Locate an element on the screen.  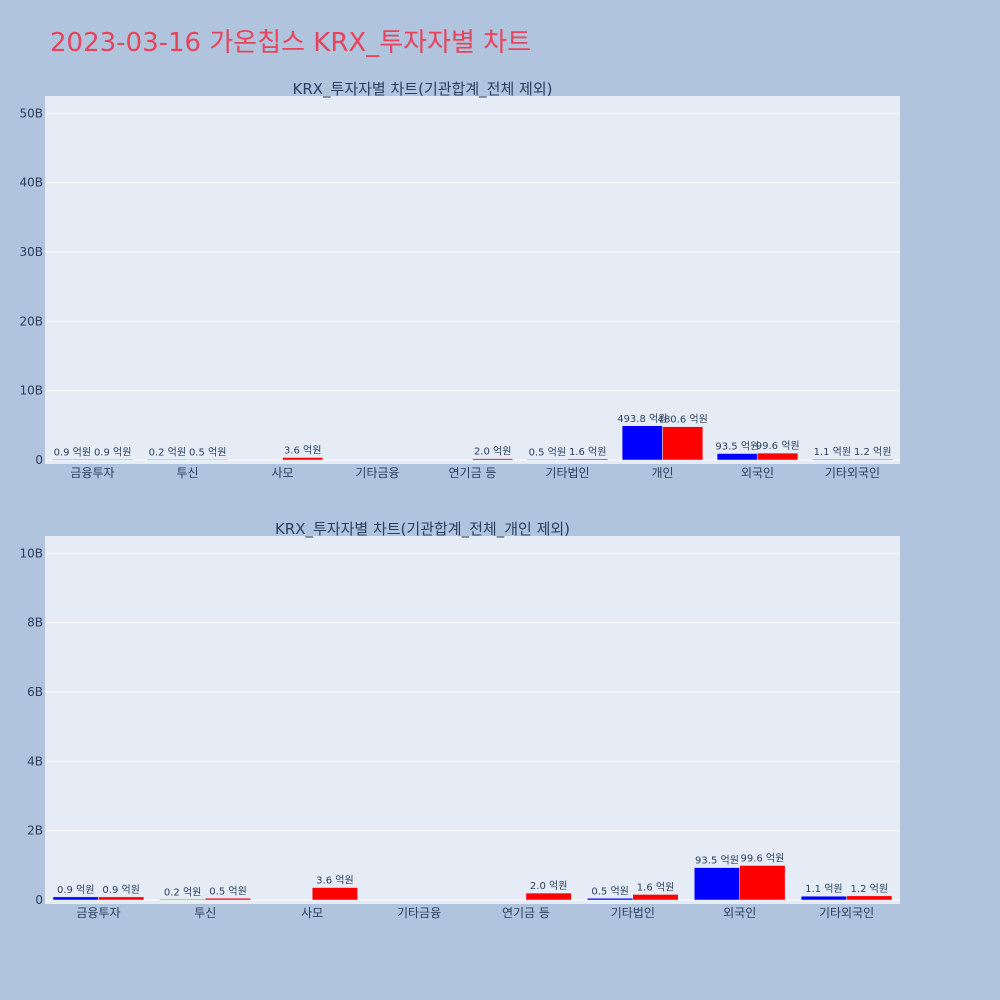
y-tick-label: 30B is located at coordinates (31, 252).